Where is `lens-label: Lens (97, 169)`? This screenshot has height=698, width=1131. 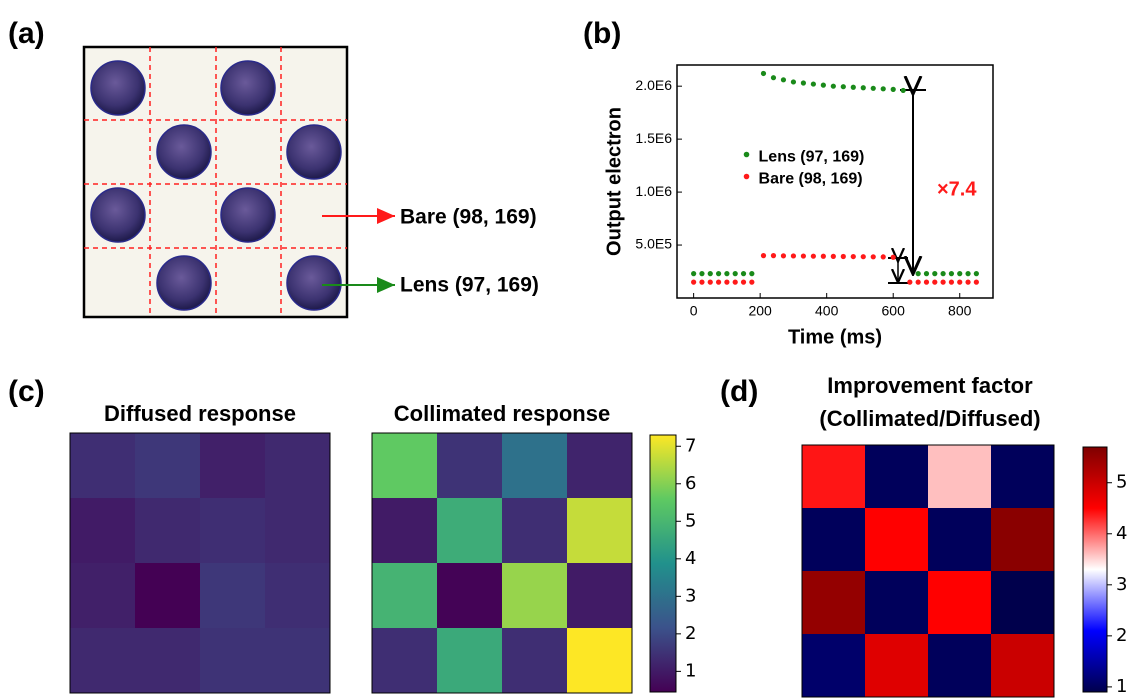
lens-label: Lens (97, 169) is located at coordinates (469, 285).